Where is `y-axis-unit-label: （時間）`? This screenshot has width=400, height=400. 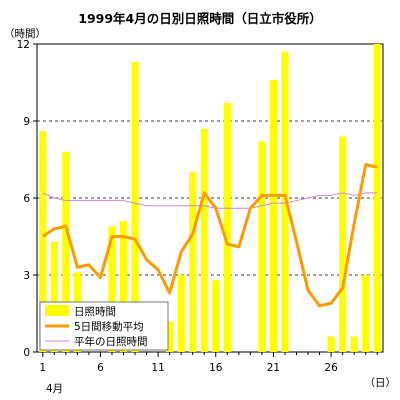
y-axis-unit-label: （時間） is located at coordinates (25, 34).